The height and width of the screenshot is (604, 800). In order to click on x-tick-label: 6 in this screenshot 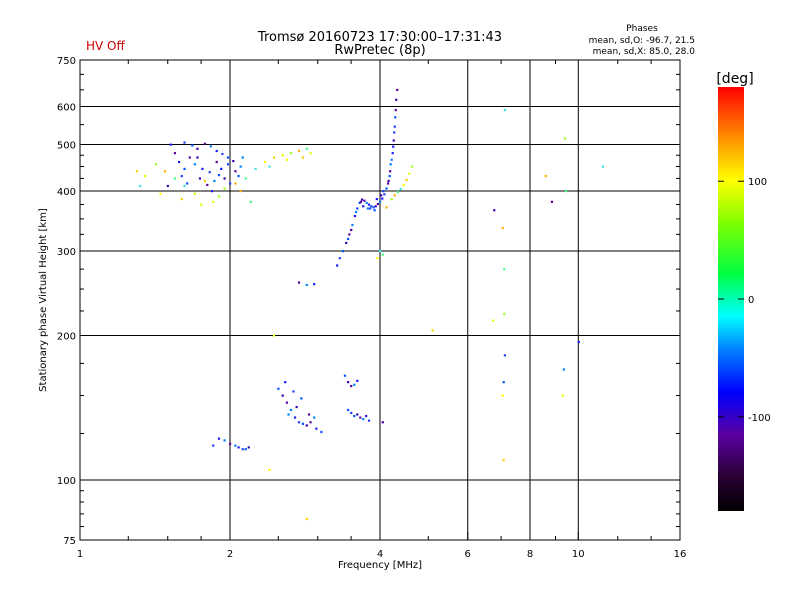, I will do `click(468, 554)`.